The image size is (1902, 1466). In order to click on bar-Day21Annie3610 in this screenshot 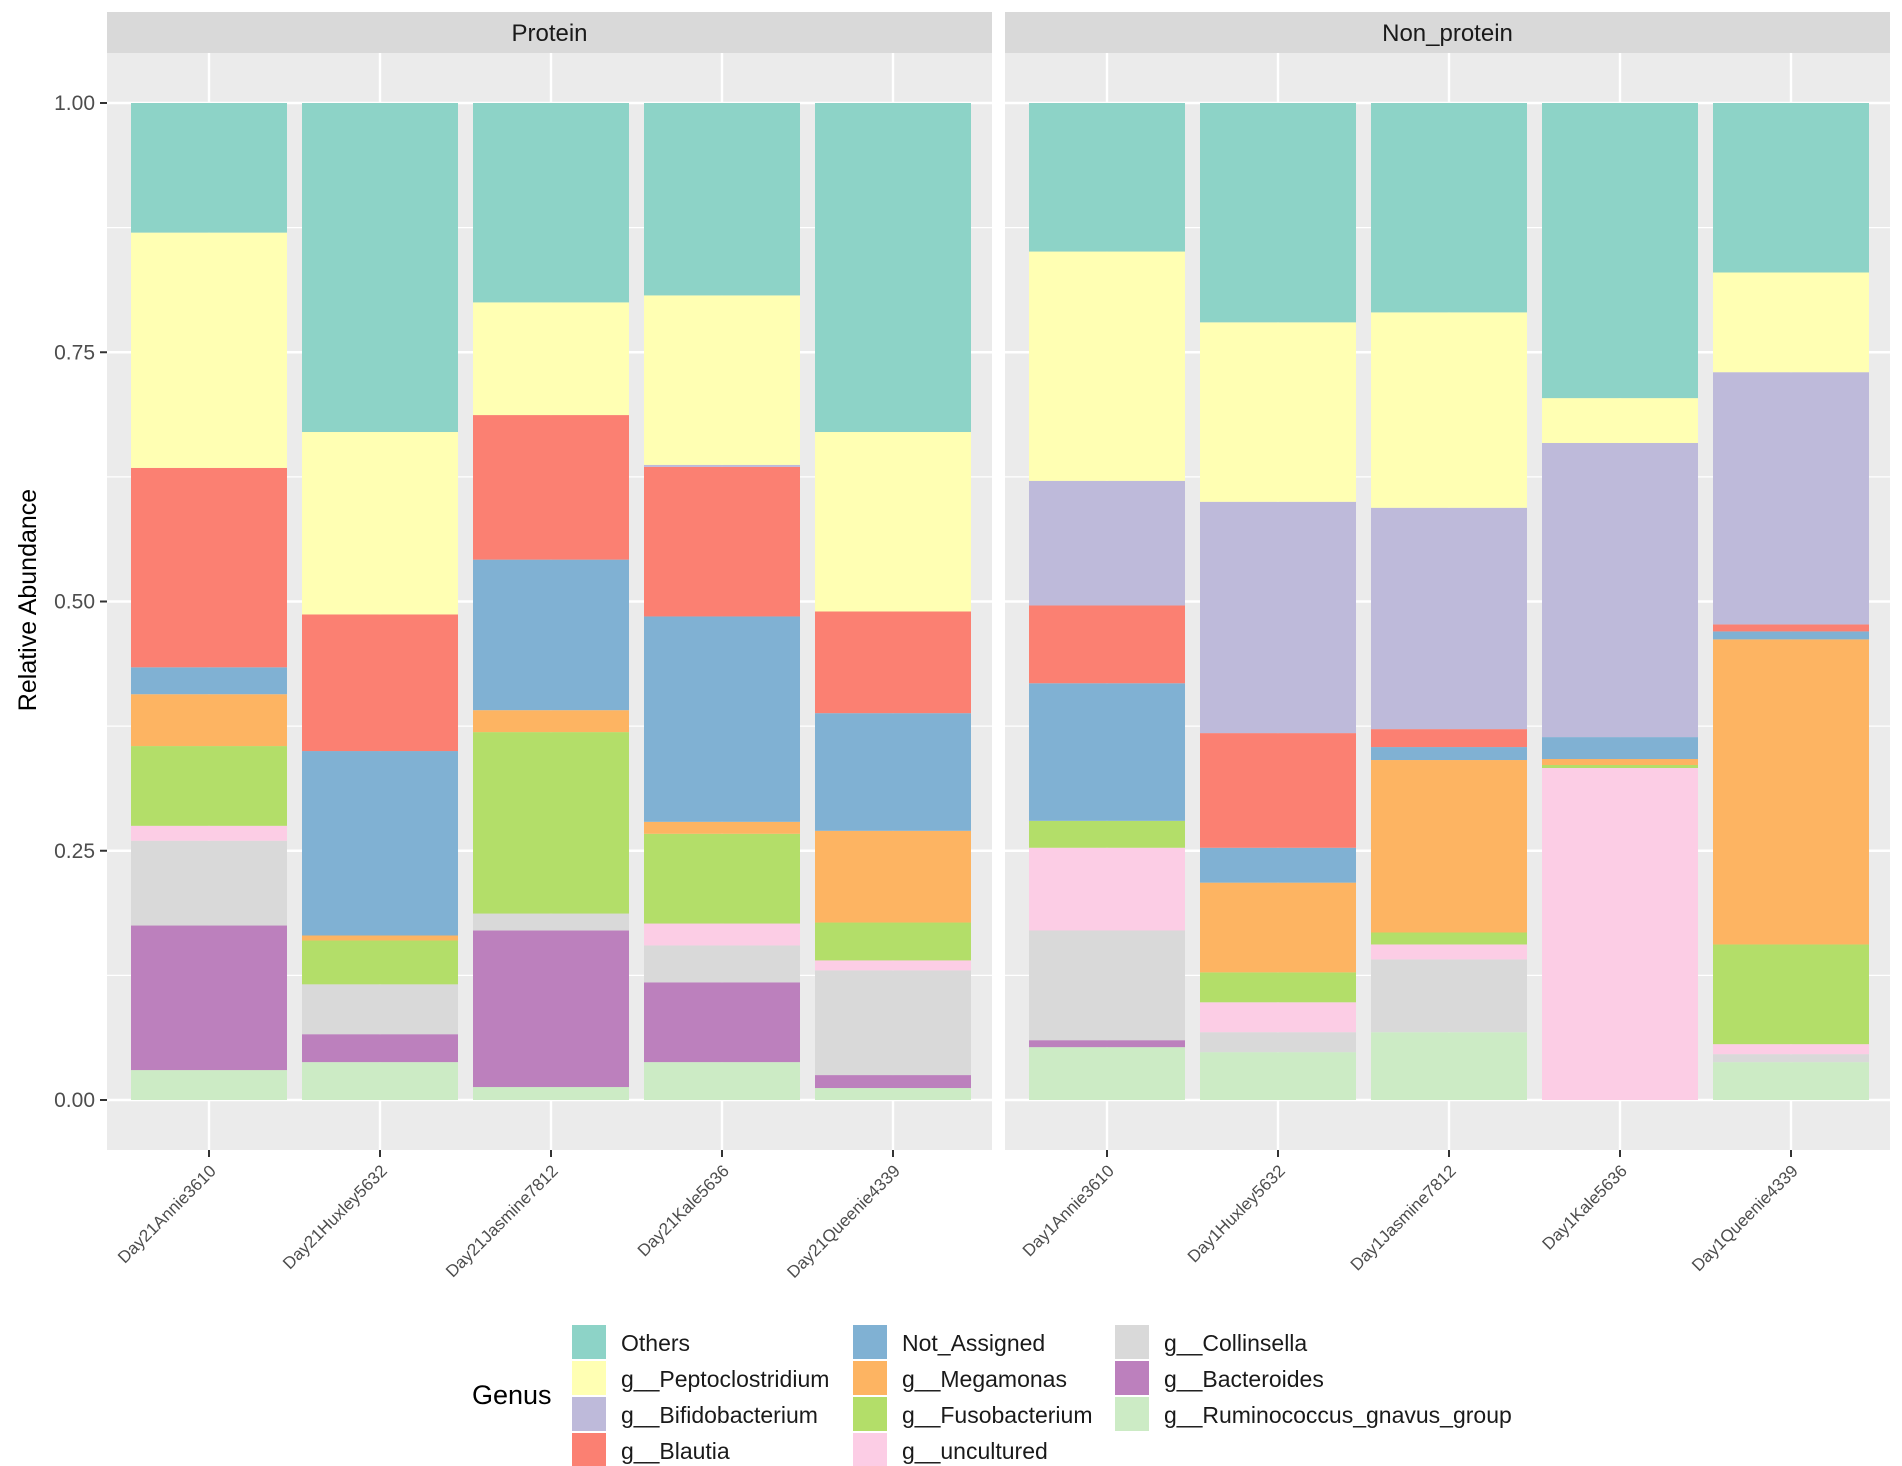, I will do `click(209, 601)`.